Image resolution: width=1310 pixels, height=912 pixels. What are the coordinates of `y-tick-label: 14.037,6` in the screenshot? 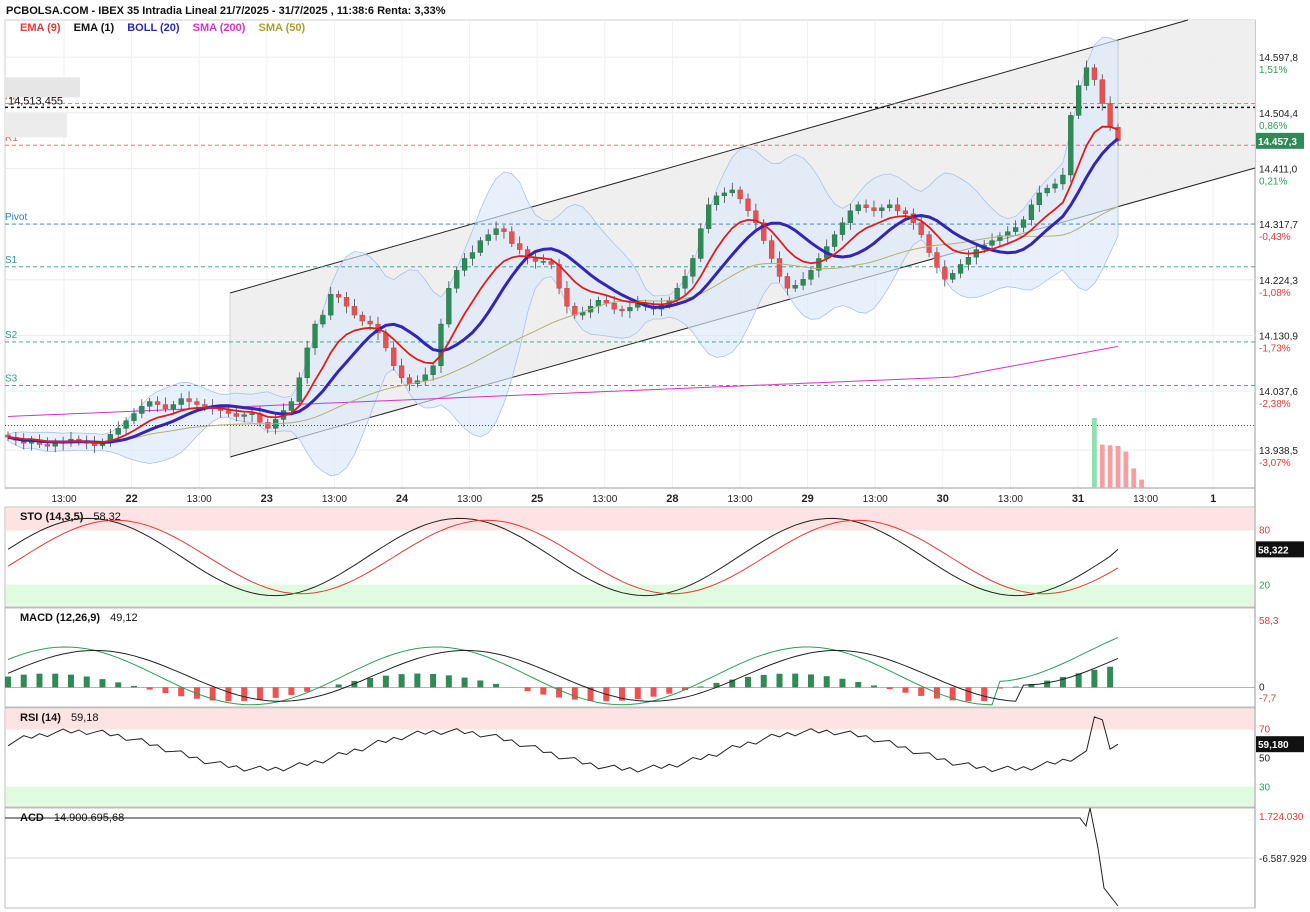 It's located at (1278, 392).